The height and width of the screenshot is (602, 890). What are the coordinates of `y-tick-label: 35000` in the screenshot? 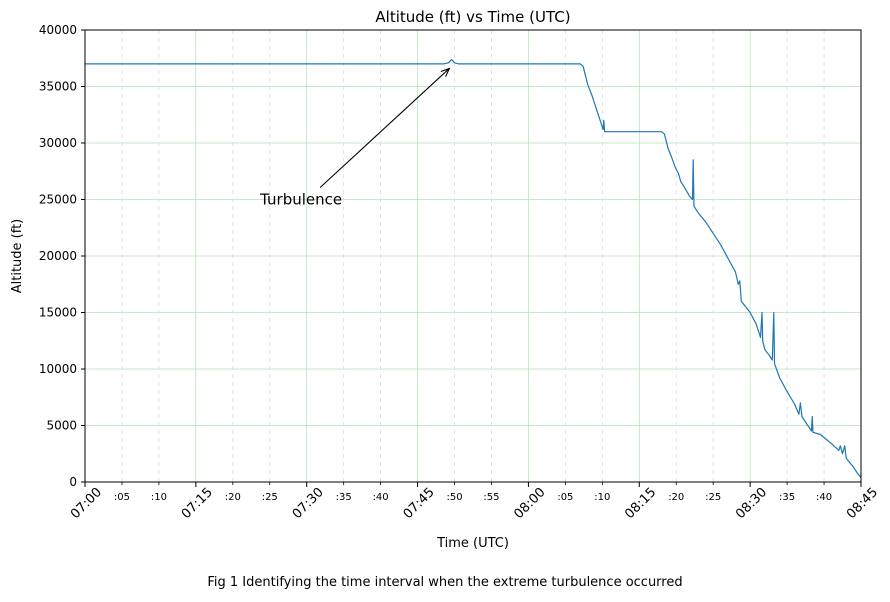 It's located at (58, 87).